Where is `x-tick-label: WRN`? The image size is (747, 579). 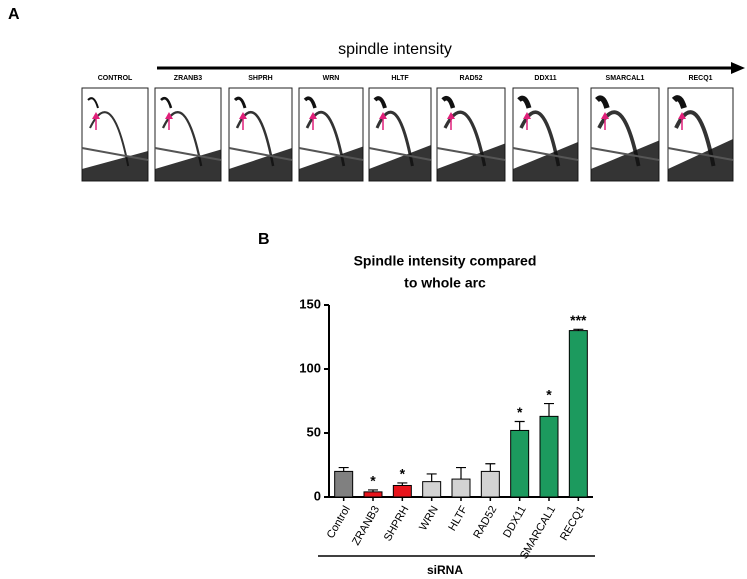
x-tick-label: WRN is located at coordinates (429, 518).